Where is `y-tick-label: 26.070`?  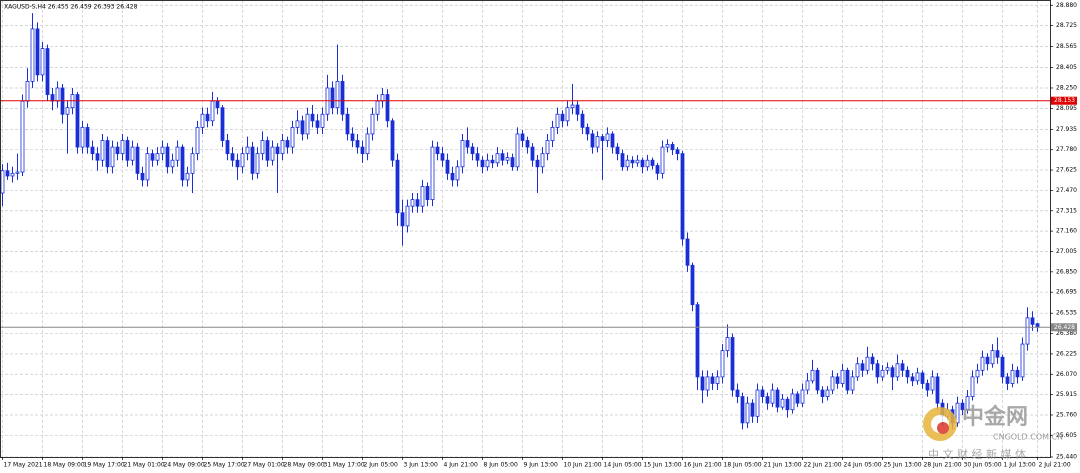 y-tick-label: 26.070 is located at coordinates (1066, 374).